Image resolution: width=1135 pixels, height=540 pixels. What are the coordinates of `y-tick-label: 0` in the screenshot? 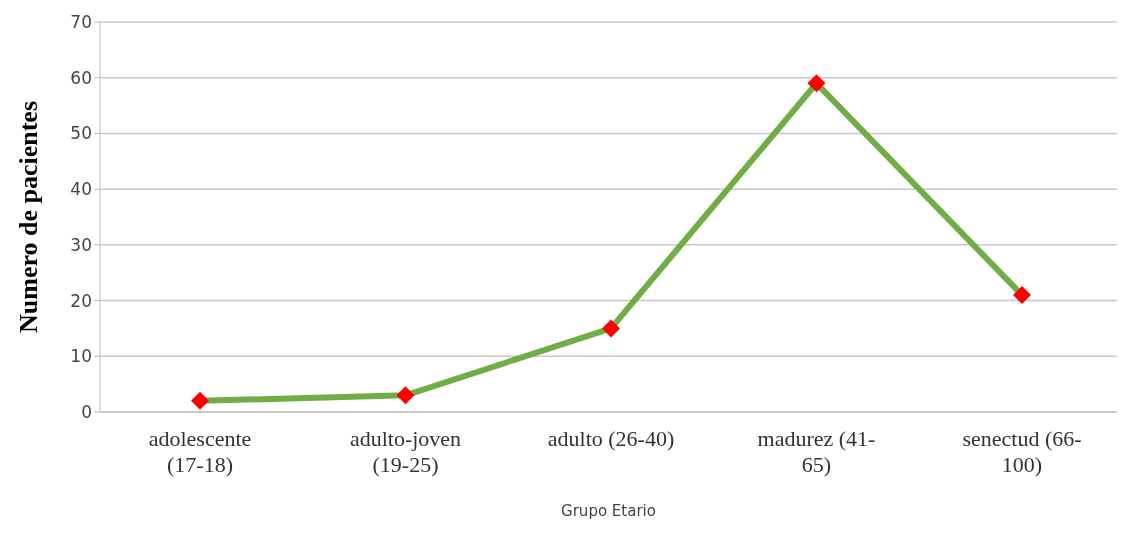 It's located at (86, 412).